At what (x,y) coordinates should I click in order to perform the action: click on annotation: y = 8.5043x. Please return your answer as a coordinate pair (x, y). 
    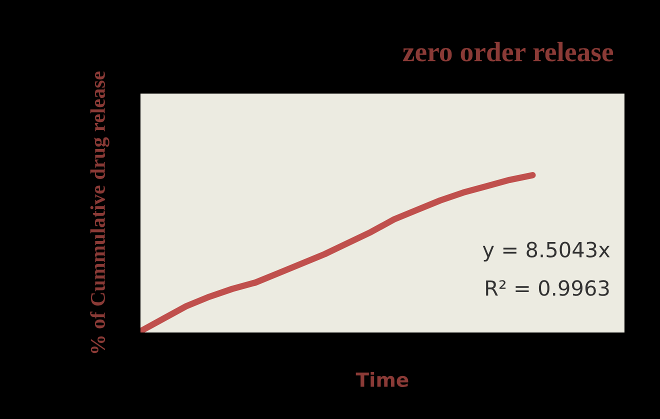
    Looking at the image, I should click on (546, 252).